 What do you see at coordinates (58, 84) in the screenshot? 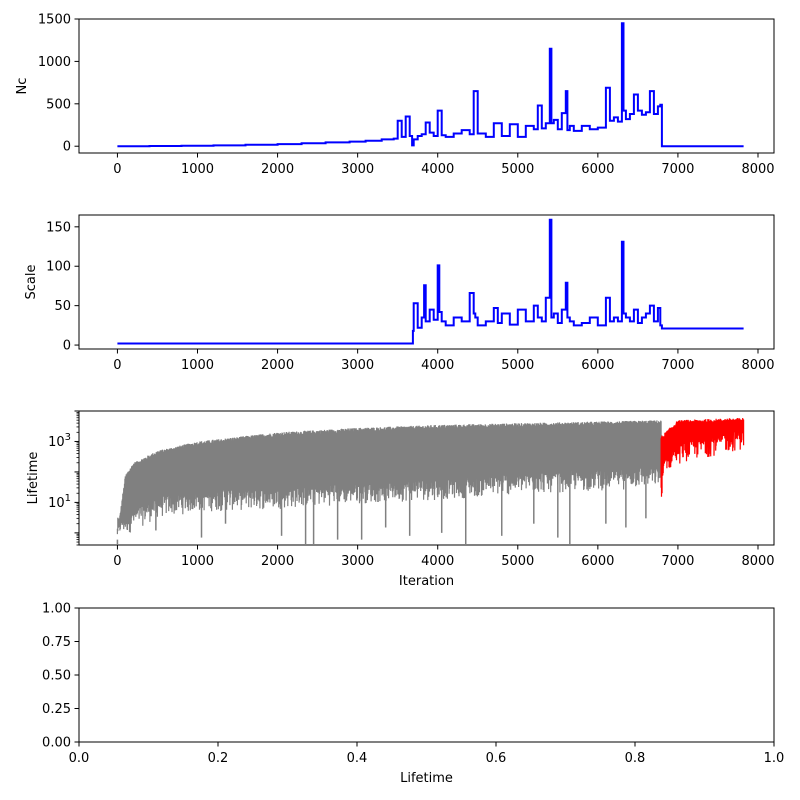
I see `nc-y-ticks: 0 500 1000 1500` at bounding box center [58, 84].